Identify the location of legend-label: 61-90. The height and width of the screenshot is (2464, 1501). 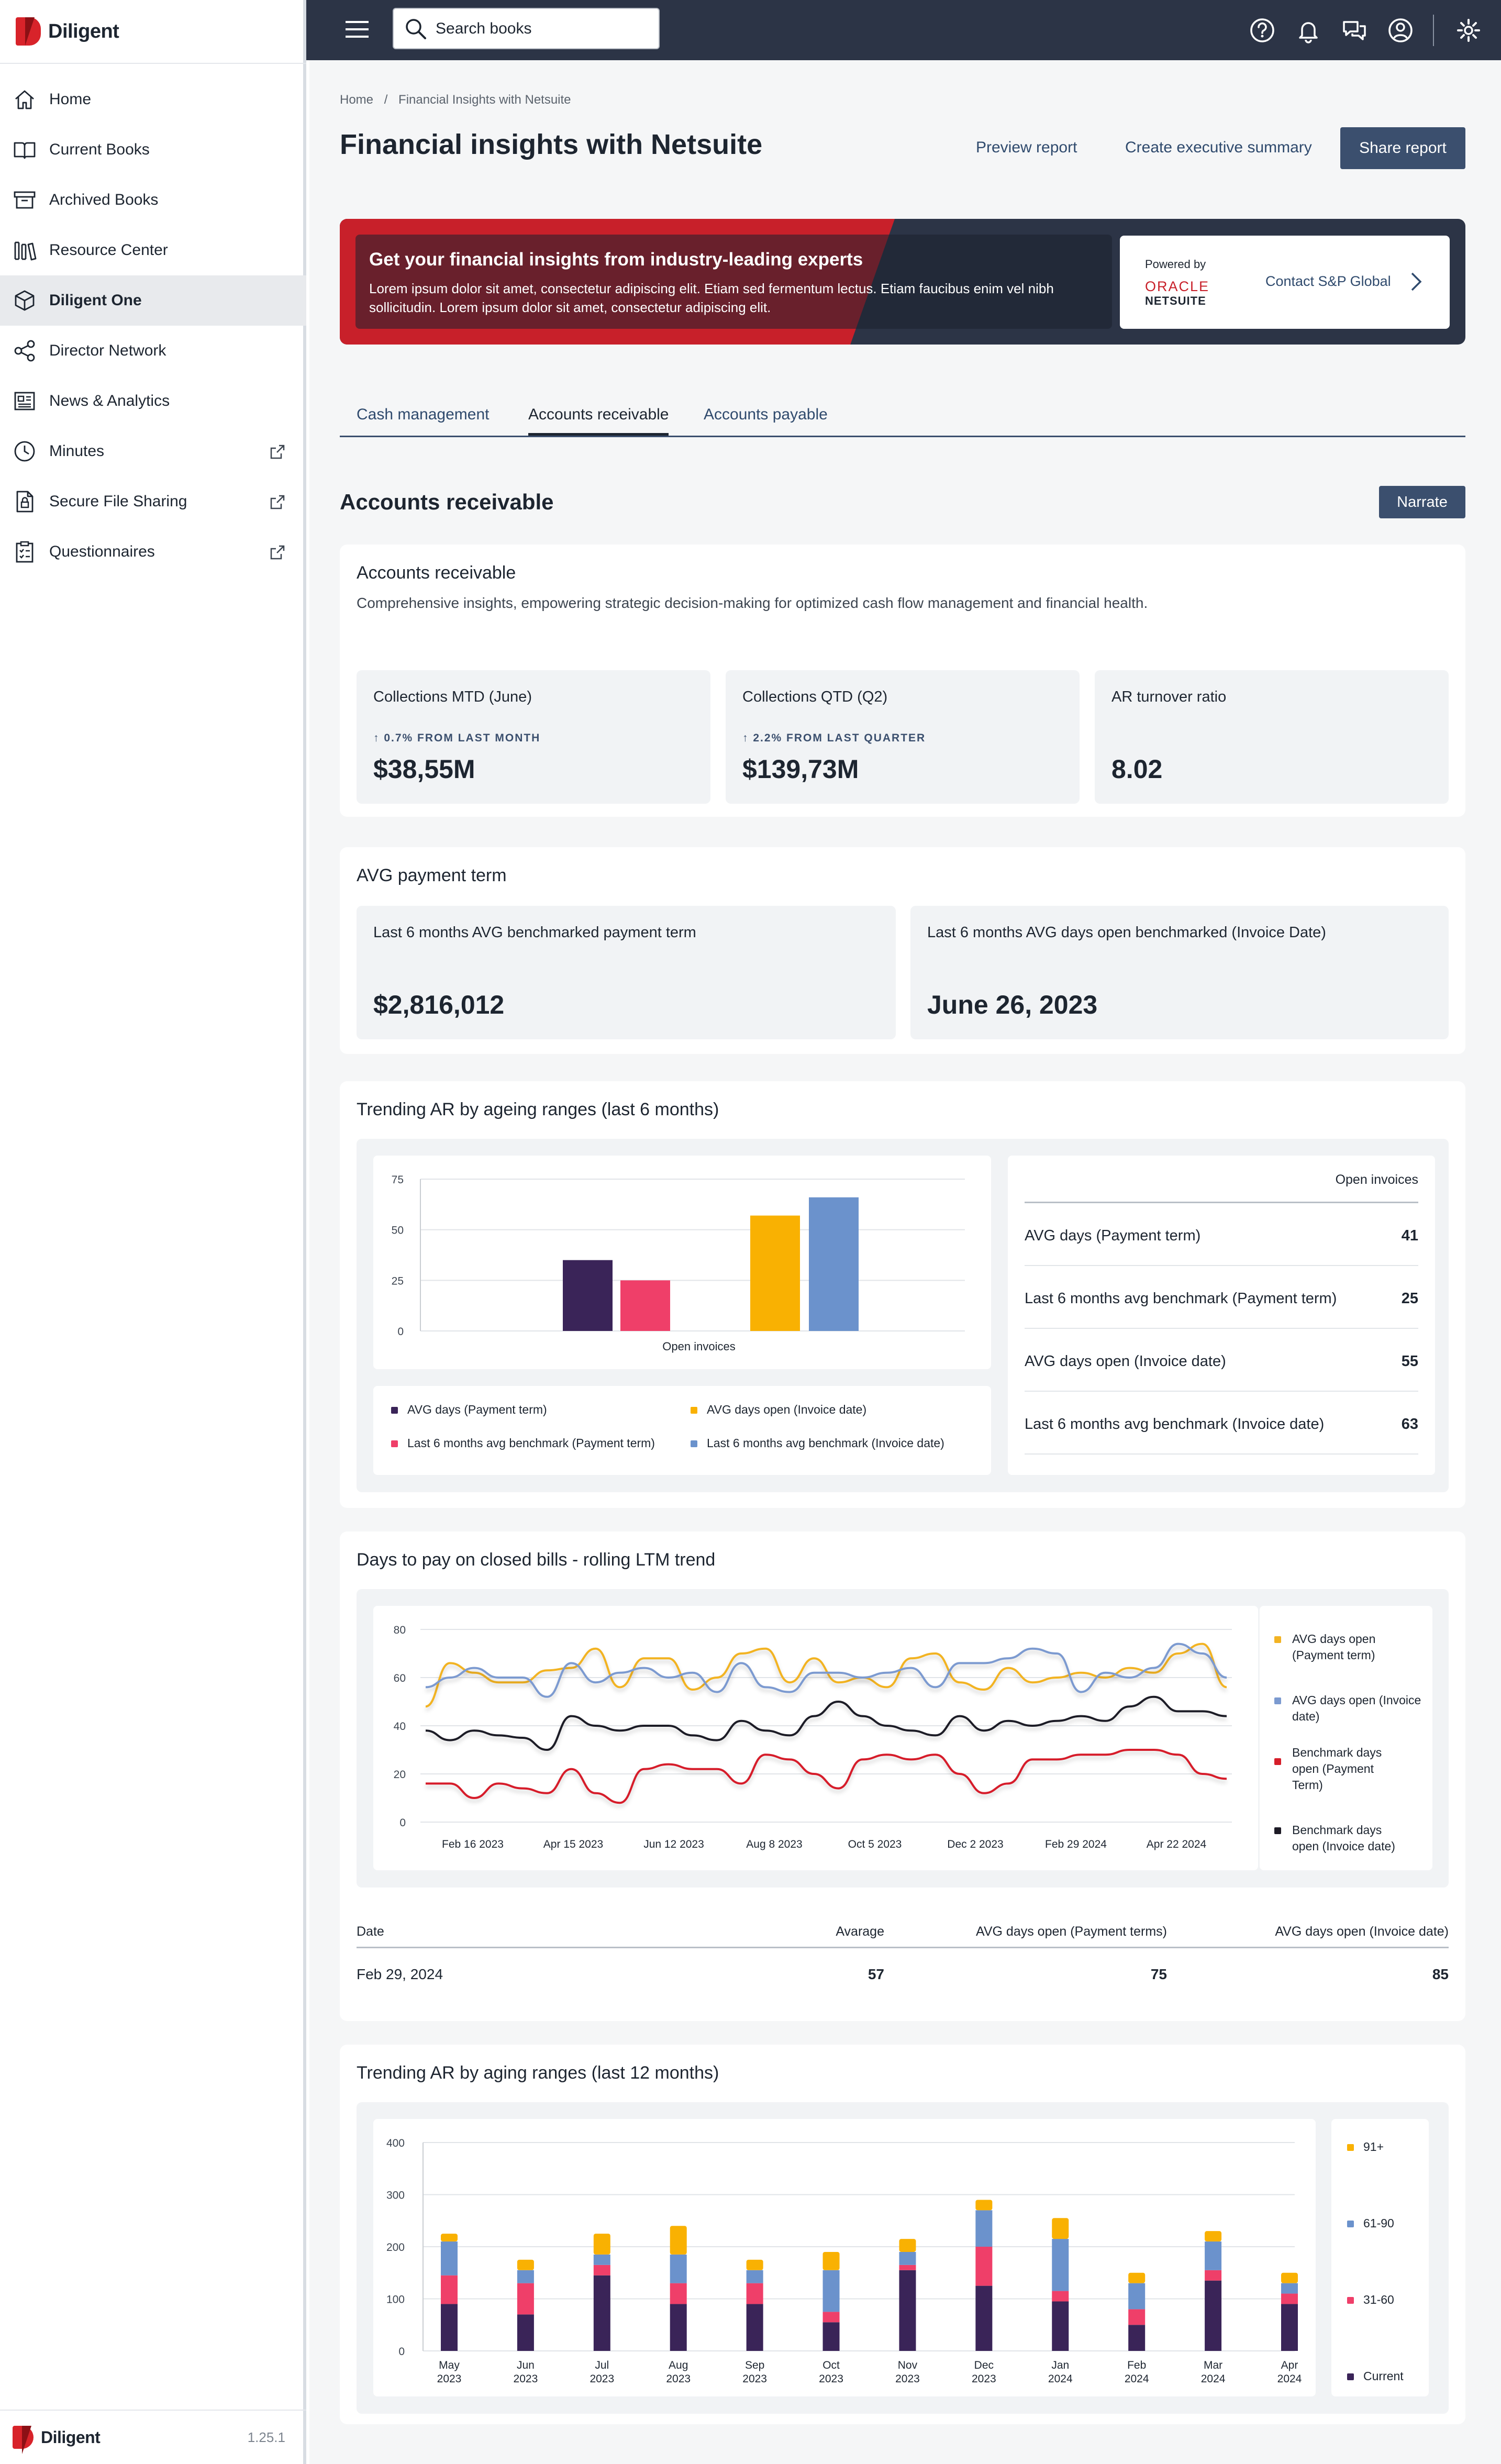
(1378, 2223).